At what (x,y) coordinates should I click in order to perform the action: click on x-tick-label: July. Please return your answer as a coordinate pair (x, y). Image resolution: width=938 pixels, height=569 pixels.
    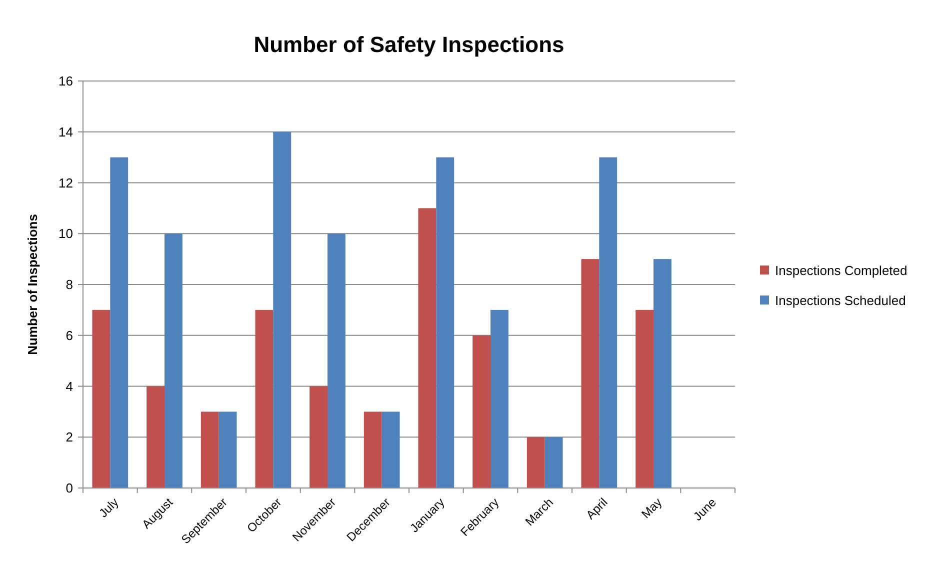
    Looking at the image, I should click on (109, 507).